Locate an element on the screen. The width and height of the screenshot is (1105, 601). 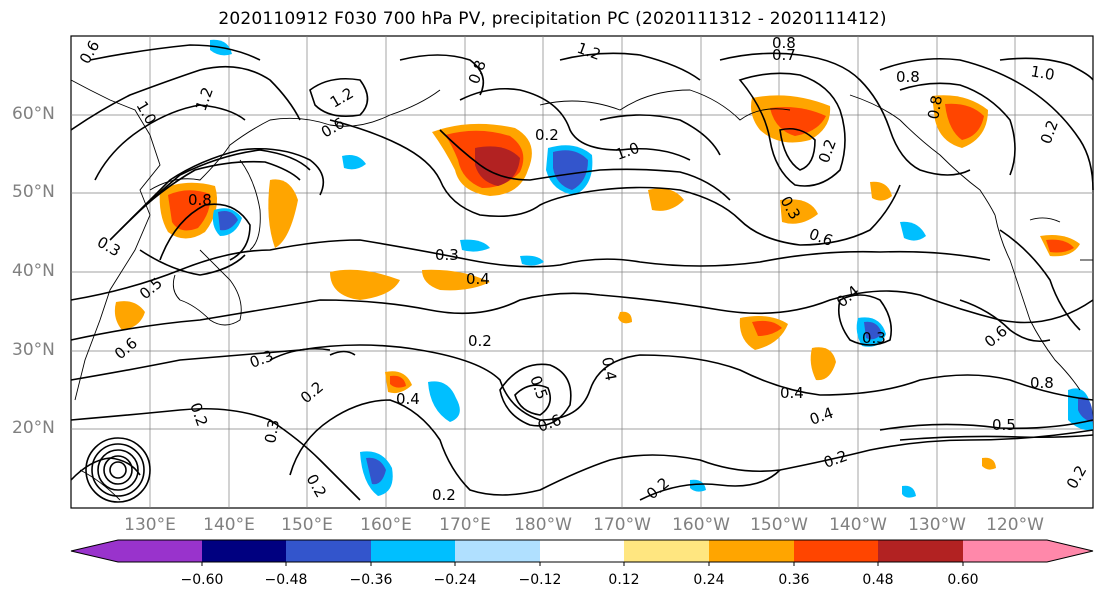
lon-label: 160°W is located at coordinates (701, 525).